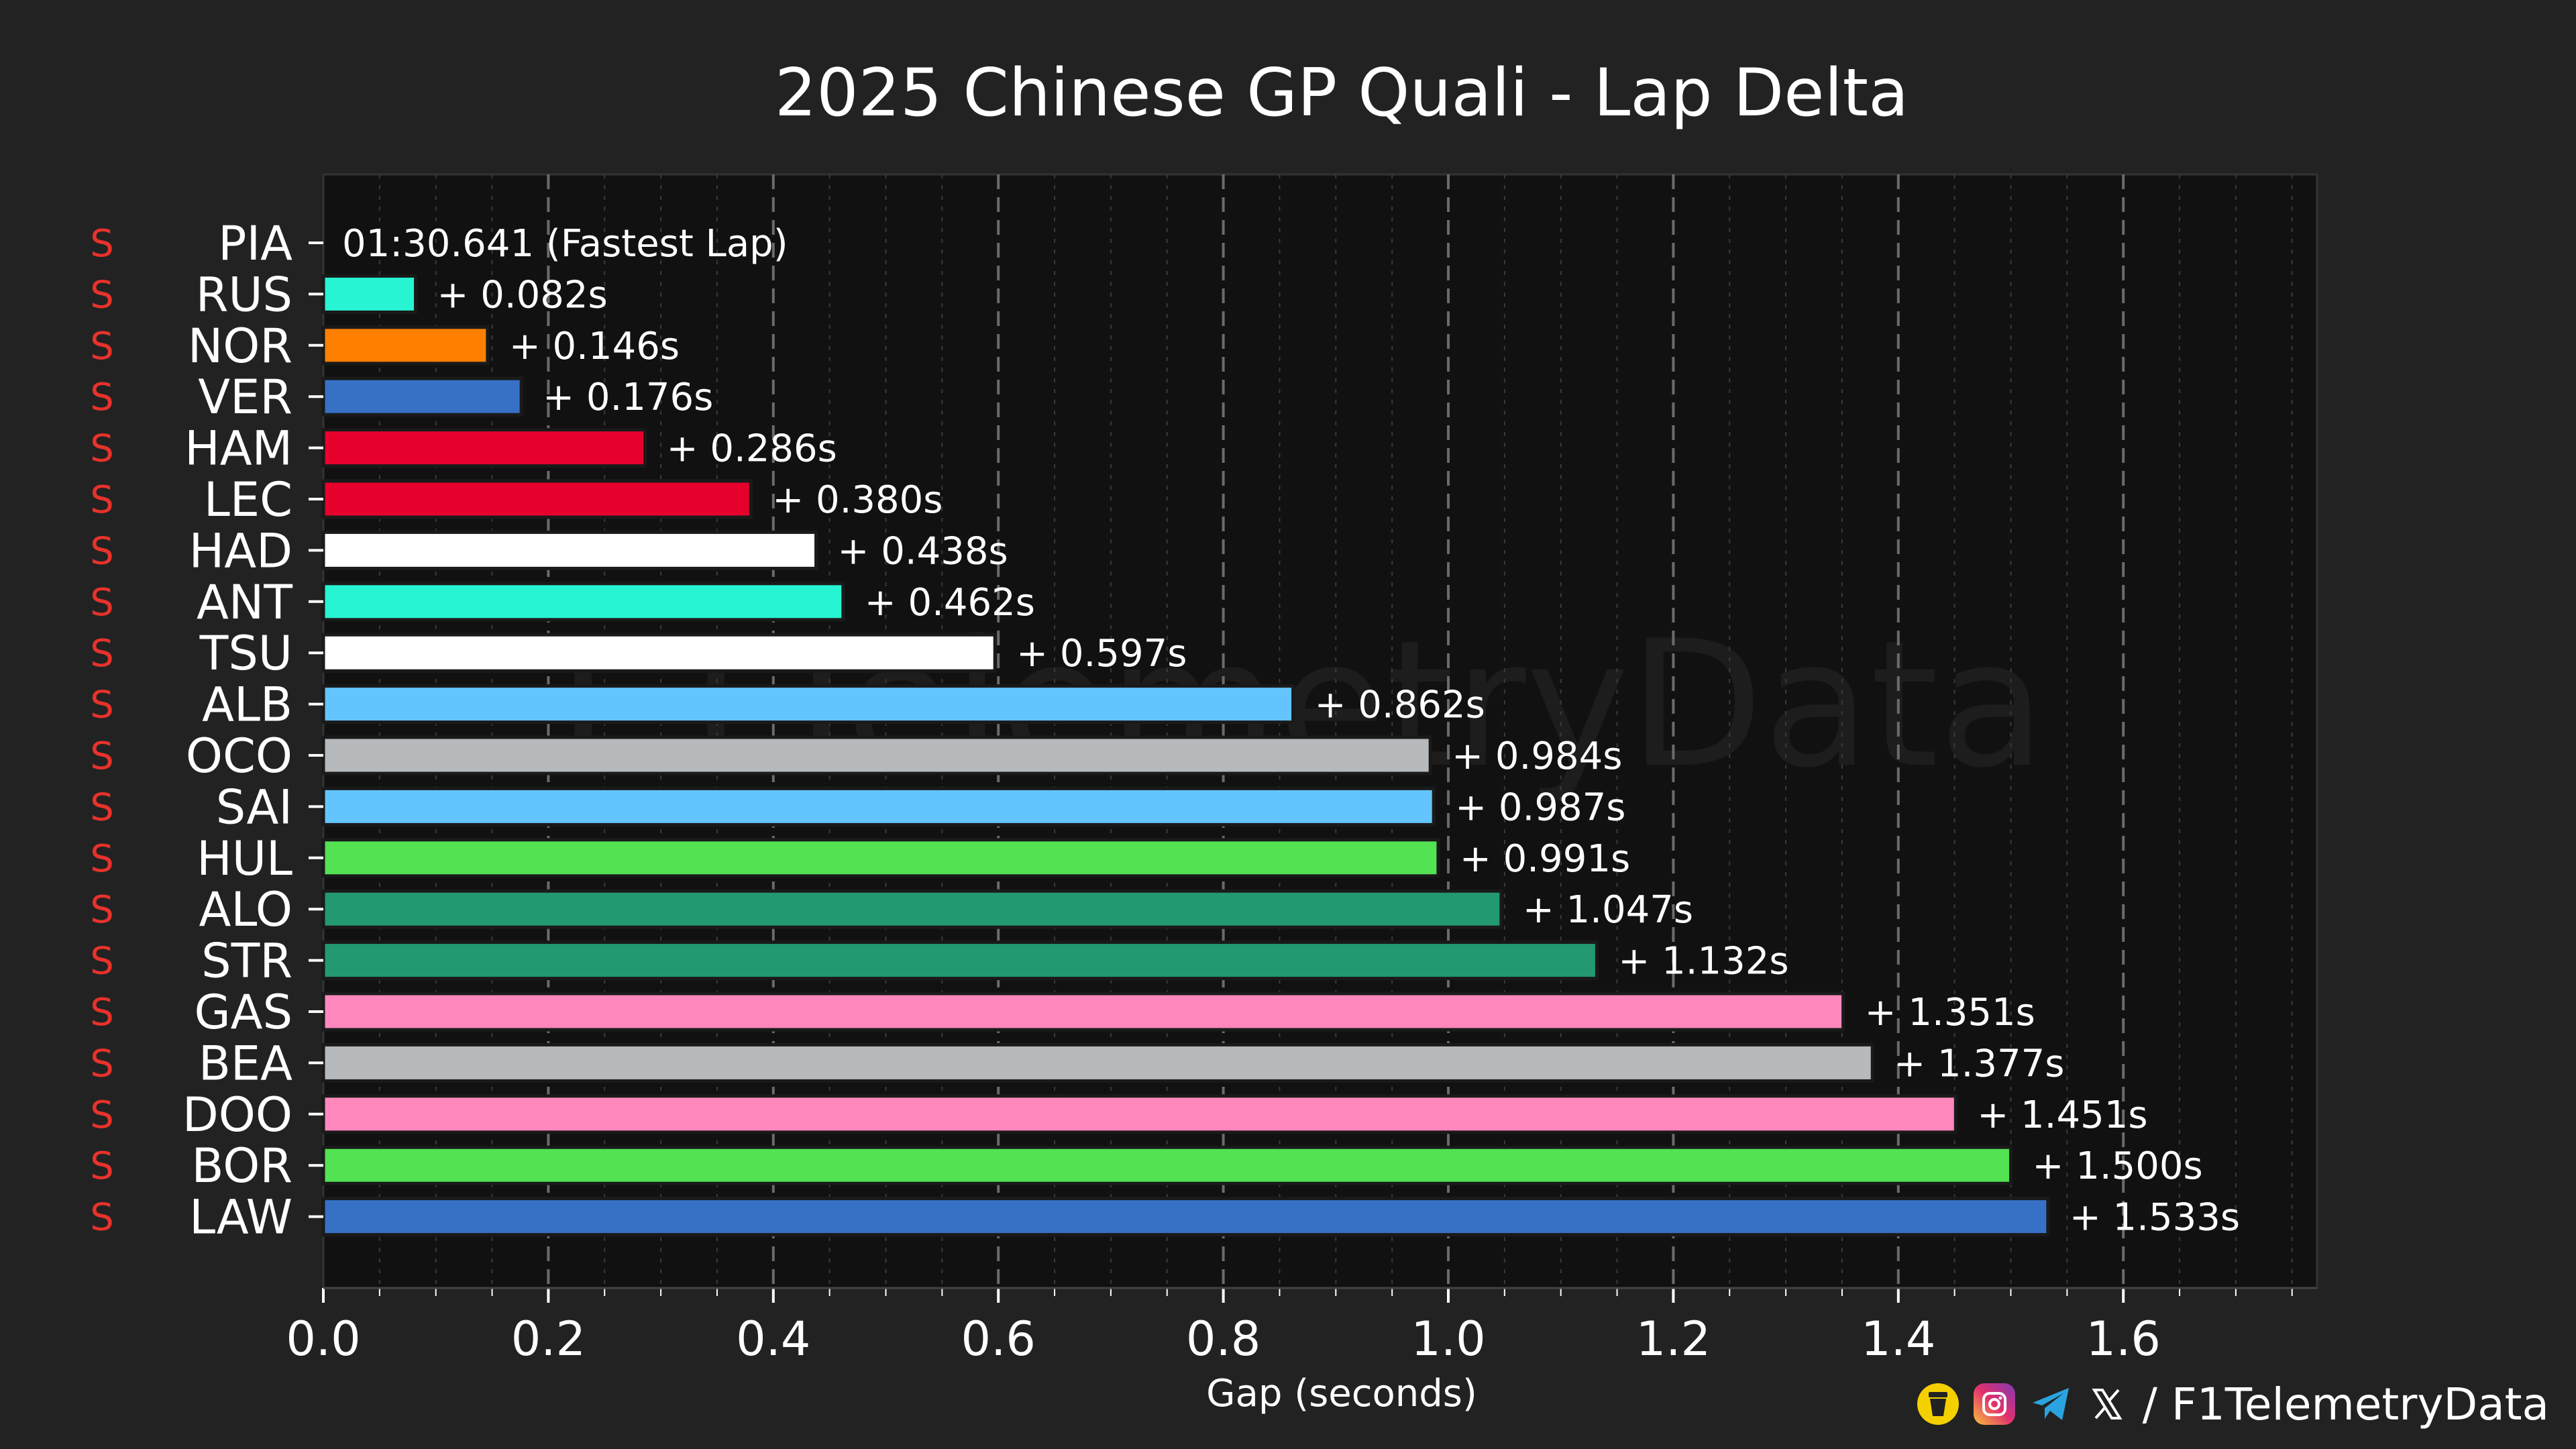 The width and height of the screenshot is (2576, 1449). I want to click on driver-label-sai: SAI, so click(254, 807).